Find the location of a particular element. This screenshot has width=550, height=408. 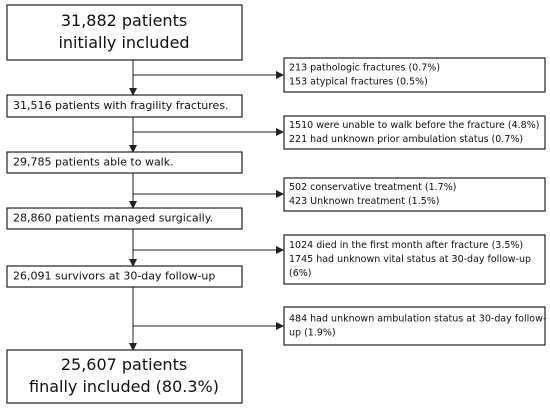

step-box: 26,091 survivors at 30-day follow-up is located at coordinates (124, 276).